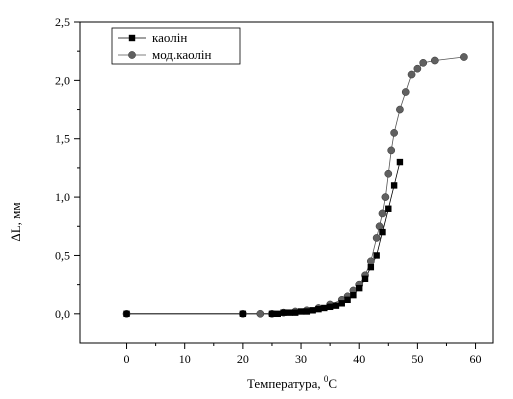 This screenshot has height=399, width=513. I want to click on y-tick-label: 1,5, so click(62, 139).